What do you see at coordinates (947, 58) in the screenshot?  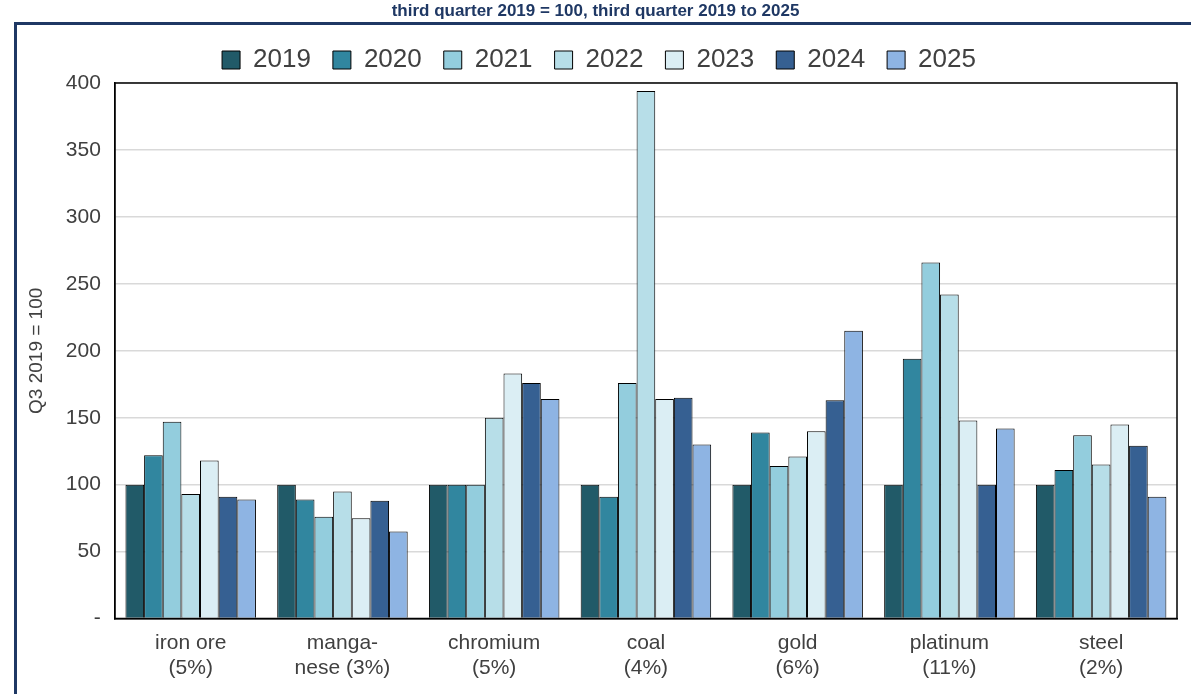 I see `legend-label: 2025` at bounding box center [947, 58].